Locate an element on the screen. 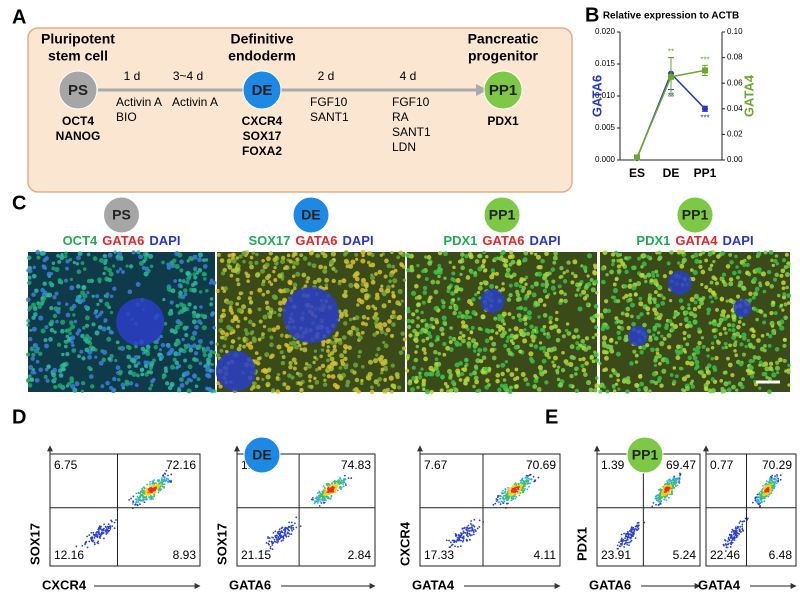  stage-marker: NANOG is located at coordinates (78, 136).